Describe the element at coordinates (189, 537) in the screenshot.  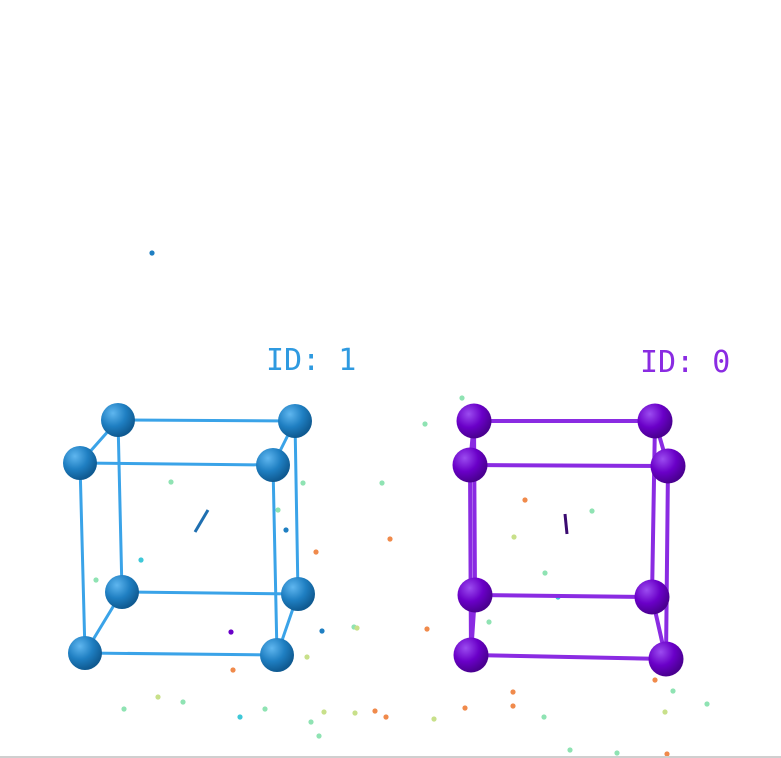
I see `box-1-corner-nodes` at that location.